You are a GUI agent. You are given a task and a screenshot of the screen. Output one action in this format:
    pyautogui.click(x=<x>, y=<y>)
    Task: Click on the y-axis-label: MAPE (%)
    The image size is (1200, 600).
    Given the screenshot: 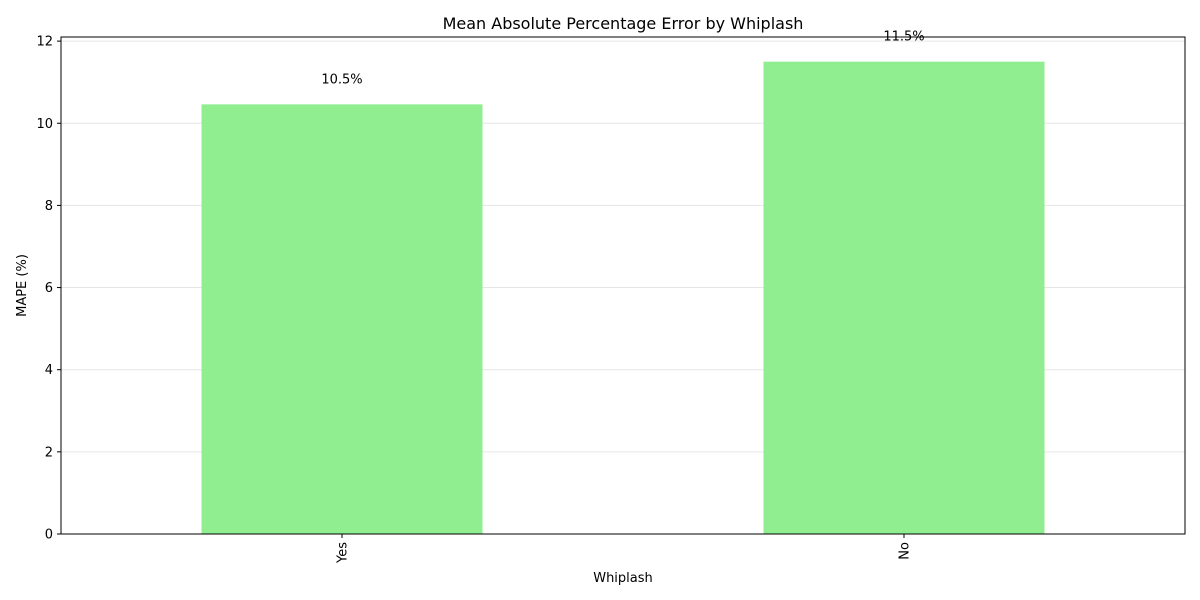 What is the action you would take?
    pyautogui.click(x=22, y=285)
    